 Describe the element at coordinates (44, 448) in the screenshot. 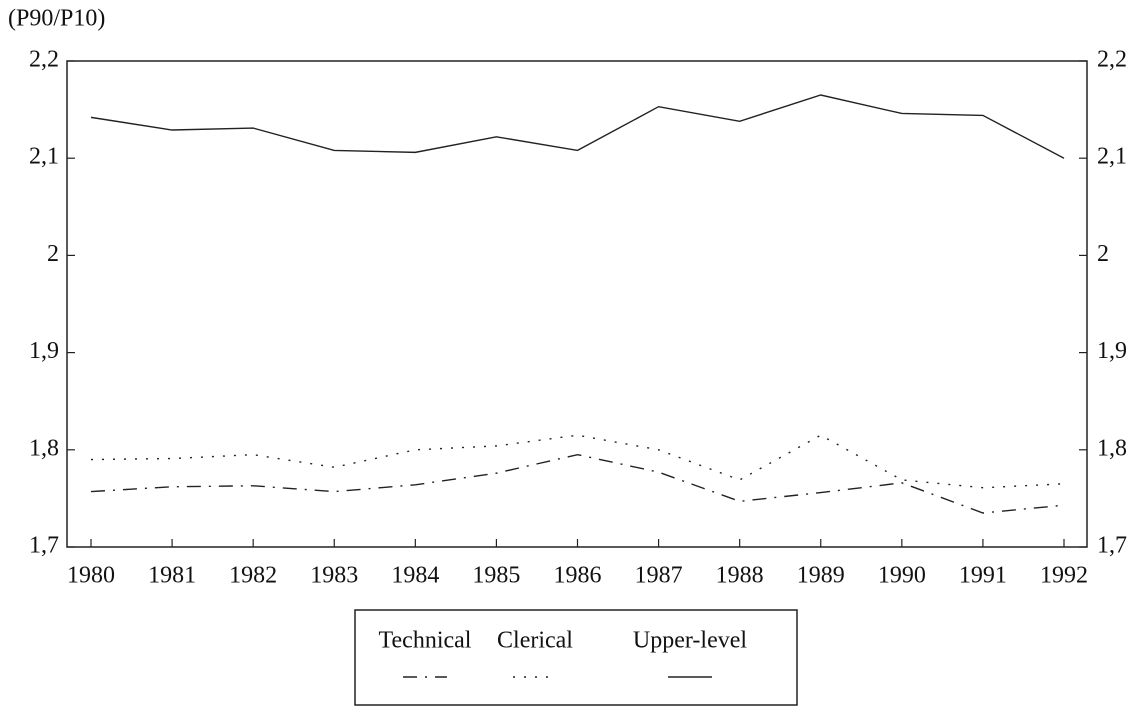

I see `y-tick-label: 1,8` at that location.